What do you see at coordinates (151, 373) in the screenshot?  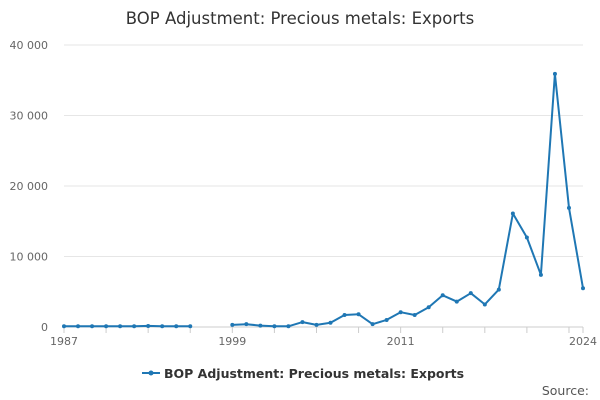 I see `legend-dot-marker` at bounding box center [151, 373].